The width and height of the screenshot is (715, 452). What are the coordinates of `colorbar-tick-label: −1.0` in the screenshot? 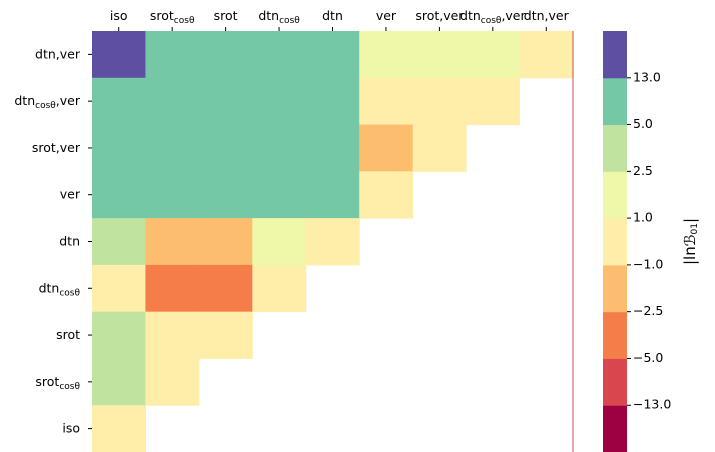 It's located at (648, 263).